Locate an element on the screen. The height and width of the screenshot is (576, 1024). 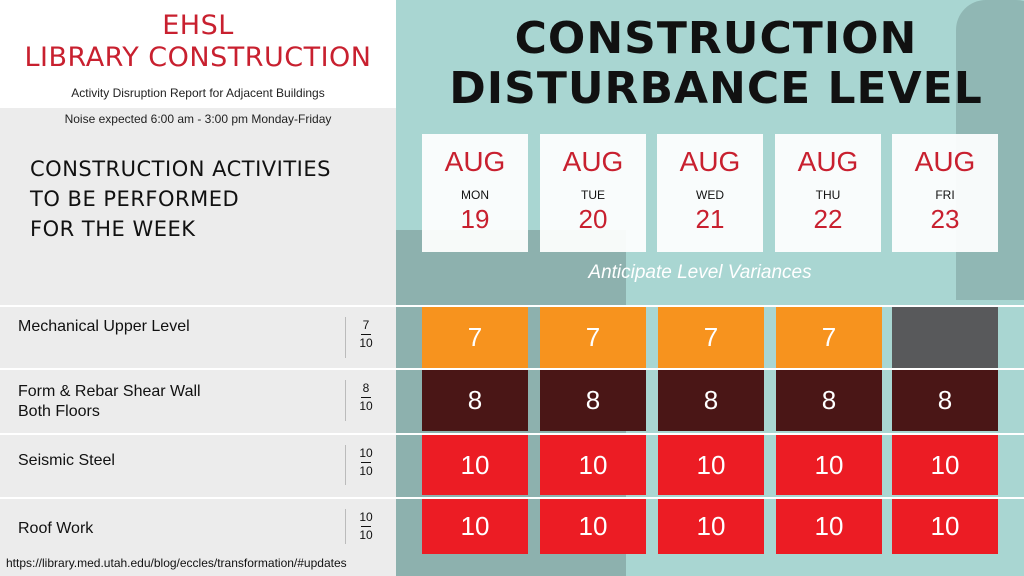
main-title-line1: CONSTRUCTION is located at coordinates (716, 38).